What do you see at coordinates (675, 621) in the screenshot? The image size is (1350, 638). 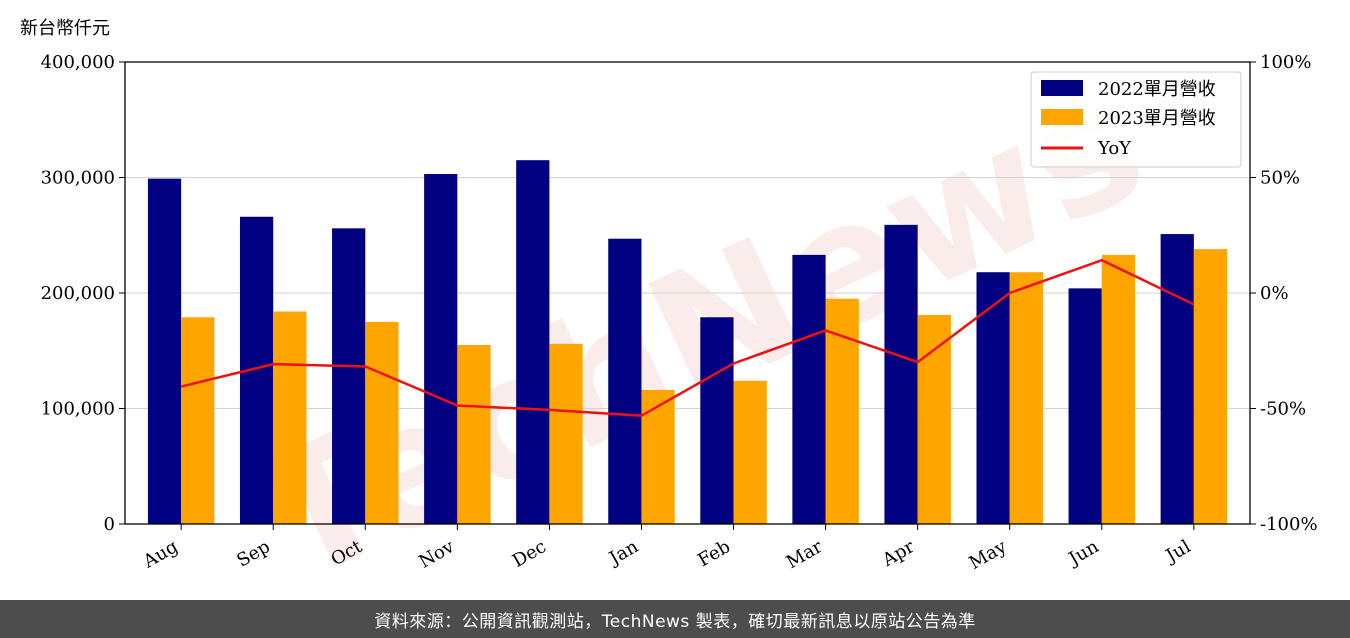 I see `footer-text: 資料來源：公開資訊觀測站，TechNews 製表，確切最新訊息以原站公告為準` at bounding box center [675, 621].